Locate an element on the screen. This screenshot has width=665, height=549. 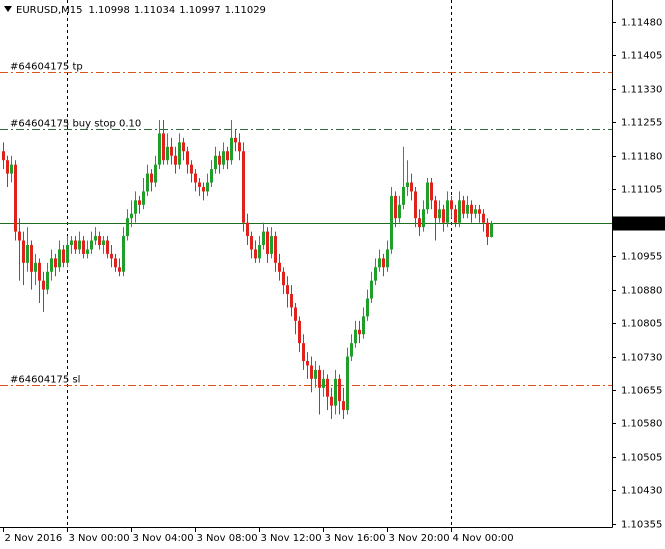
y-tick-label: 1.10805 is located at coordinates (641, 324).